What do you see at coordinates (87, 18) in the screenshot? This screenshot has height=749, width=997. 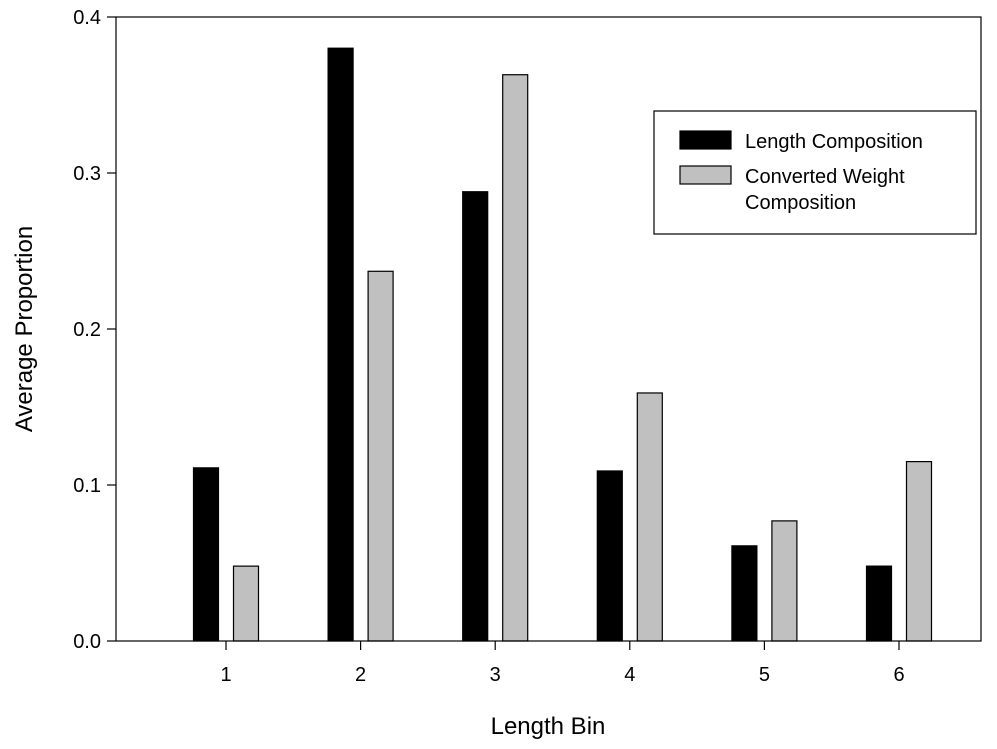 I see `y-tick-label: 0.4` at bounding box center [87, 18].